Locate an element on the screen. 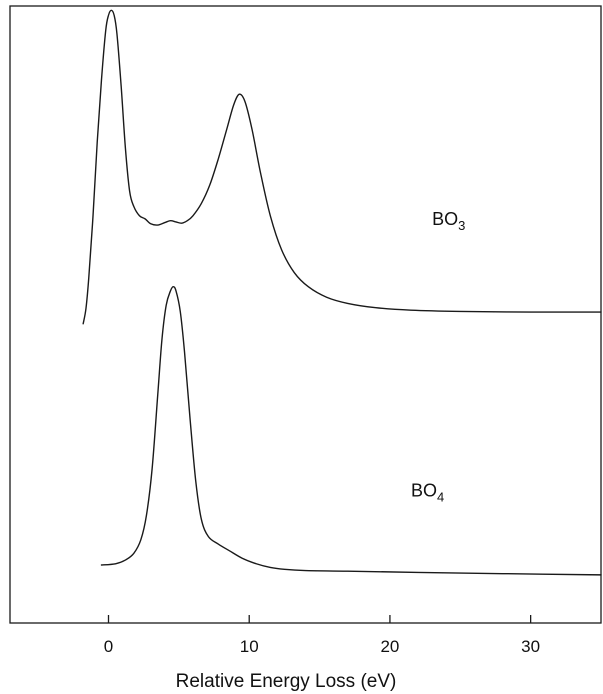  x-tick-label-10: 10 is located at coordinates (249, 646).